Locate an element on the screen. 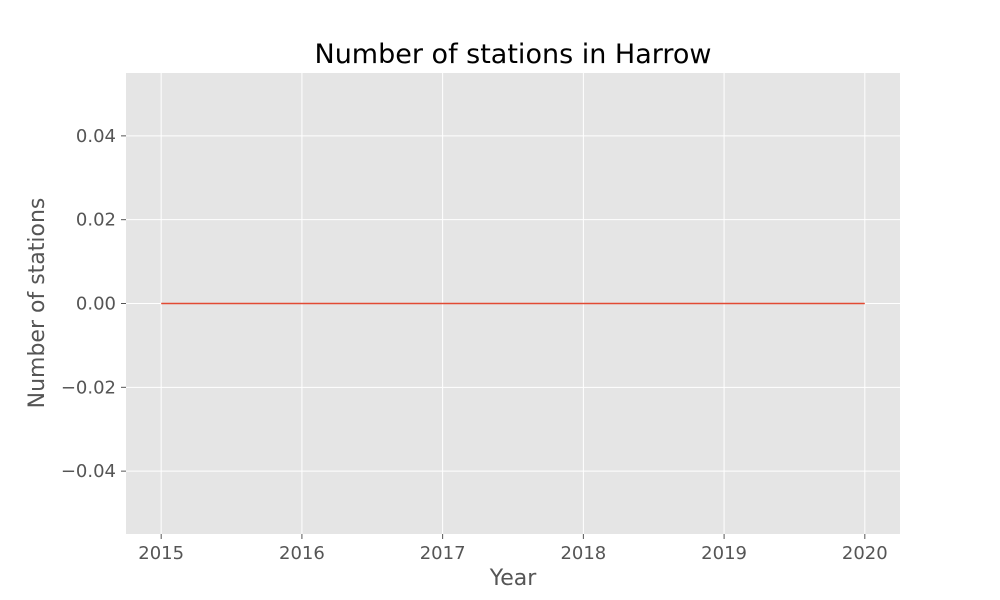  x-axis-label: Year is located at coordinates (513, 578).